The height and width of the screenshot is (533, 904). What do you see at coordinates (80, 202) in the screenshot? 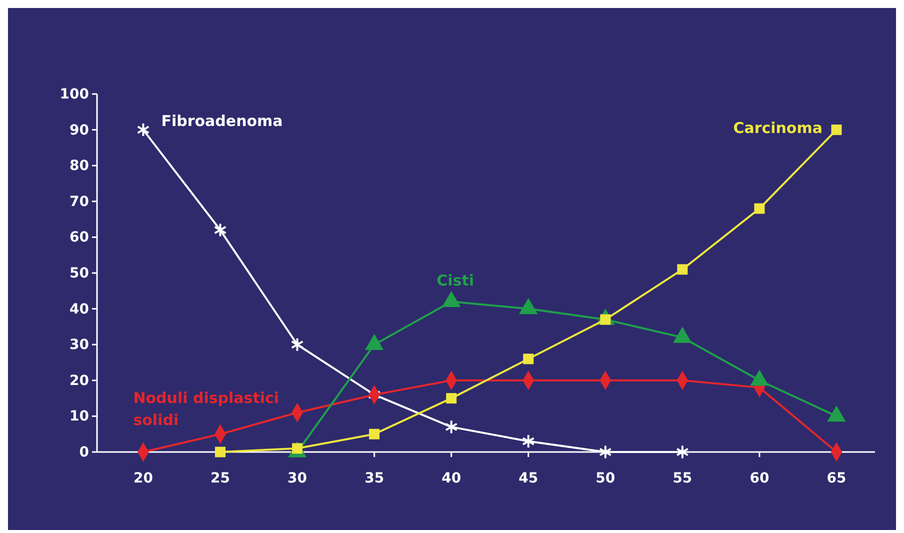
I see `y-tick-label: 70` at bounding box center [80, 202].